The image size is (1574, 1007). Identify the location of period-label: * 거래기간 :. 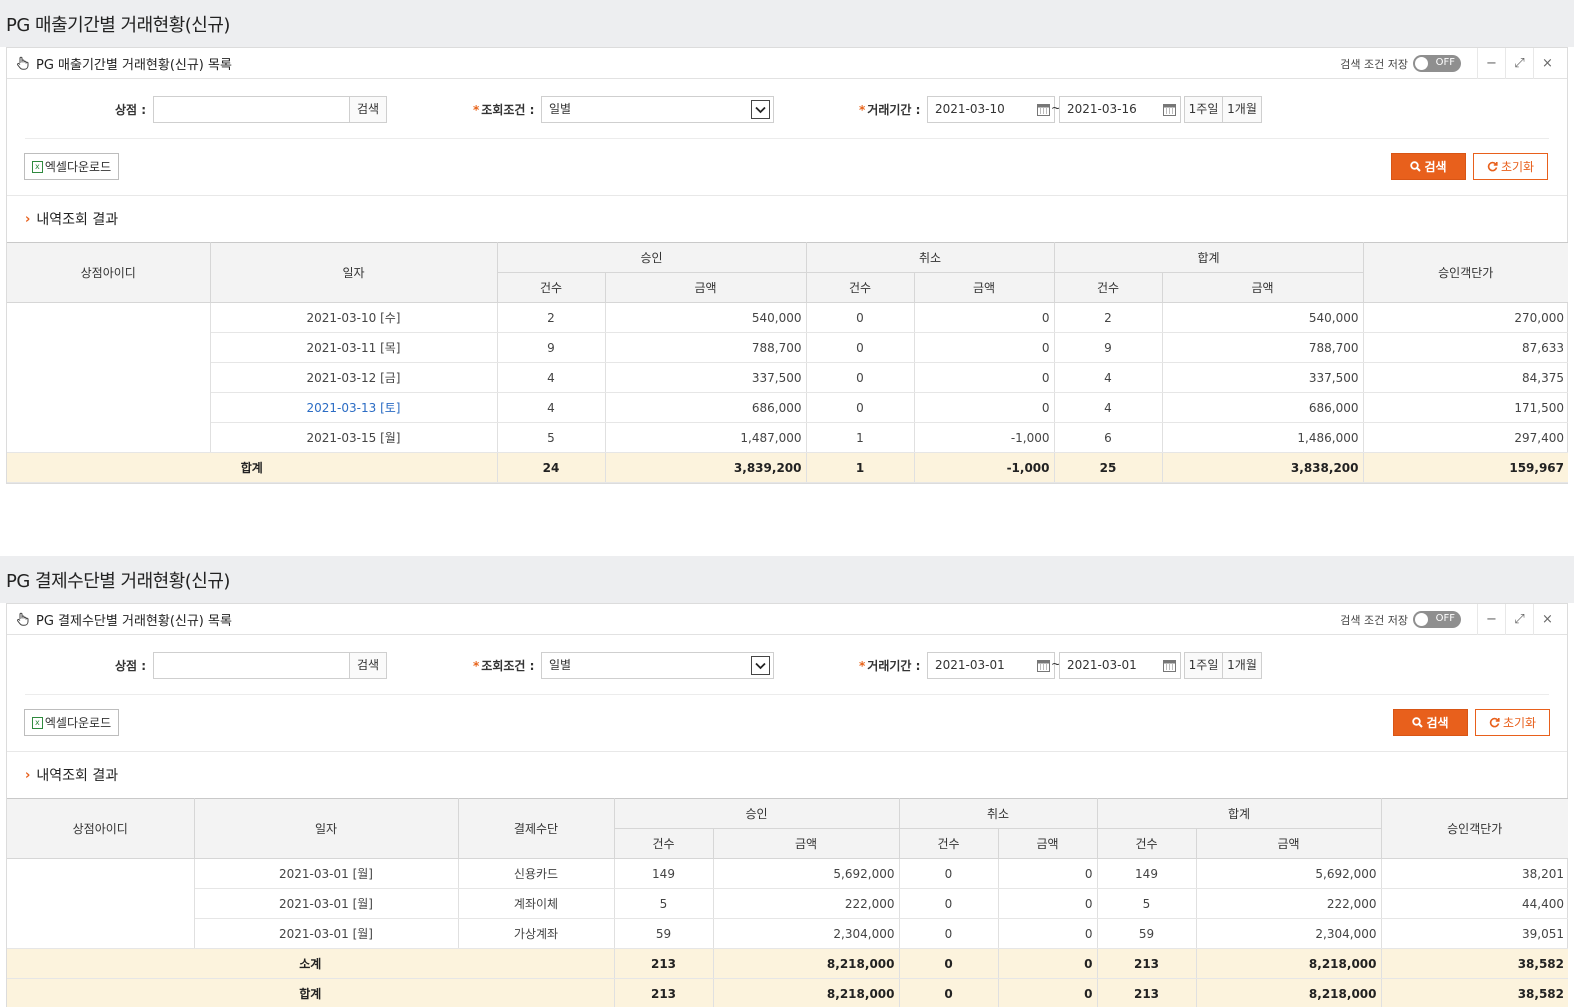
(890, 110).